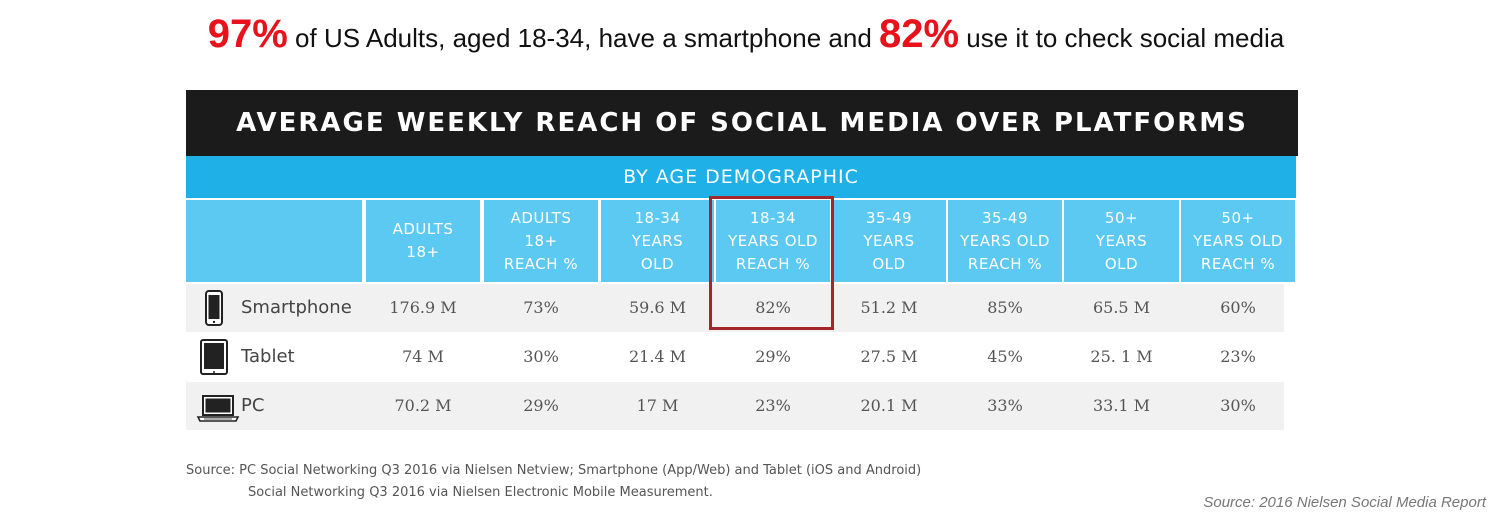 The width and height of the screenshot is (1492, 514). I want to click on column-header-7: 50+ YEARS OLD REACH %, so click(1238, 241).